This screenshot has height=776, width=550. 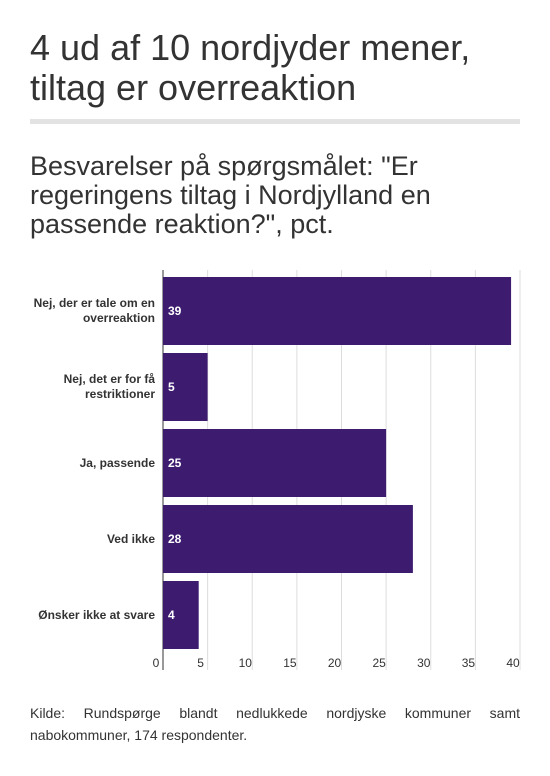 What do you see at coordinates (200, 663) in the screenshot?
I see `x-tick-label: 5` at bounding box center [200, 663].